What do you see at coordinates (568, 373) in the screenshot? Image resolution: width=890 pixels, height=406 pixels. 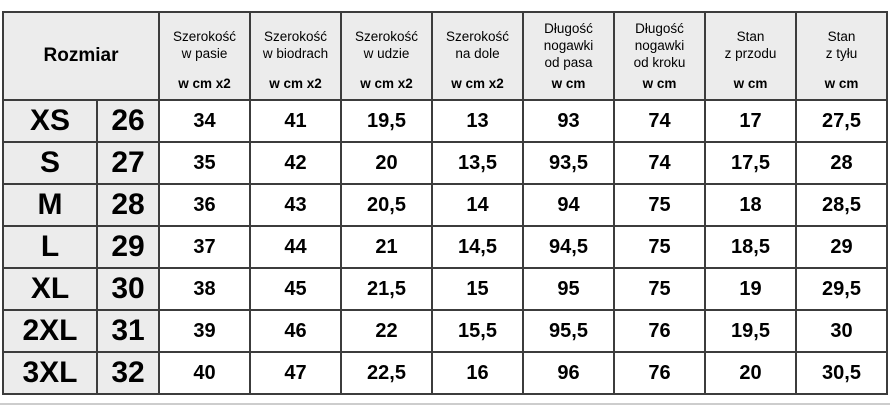 I see `measurement-cell: 96` at bounding box center [568, 373].